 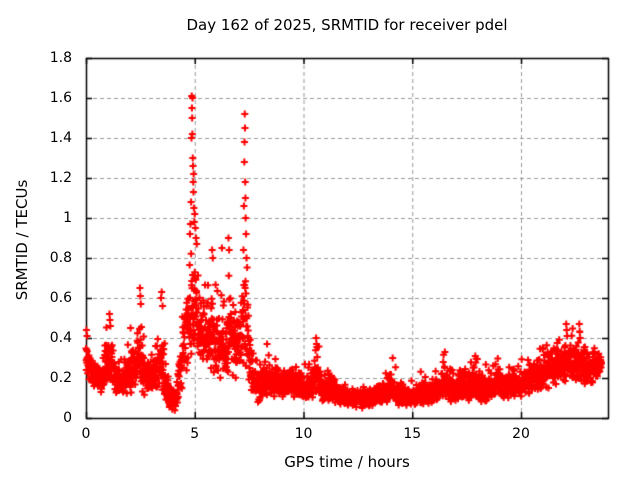 What do you see at coordinates (412, 434) in the screenshot?
I see `x-tick-label: 15` at bounding box center [412, 434].